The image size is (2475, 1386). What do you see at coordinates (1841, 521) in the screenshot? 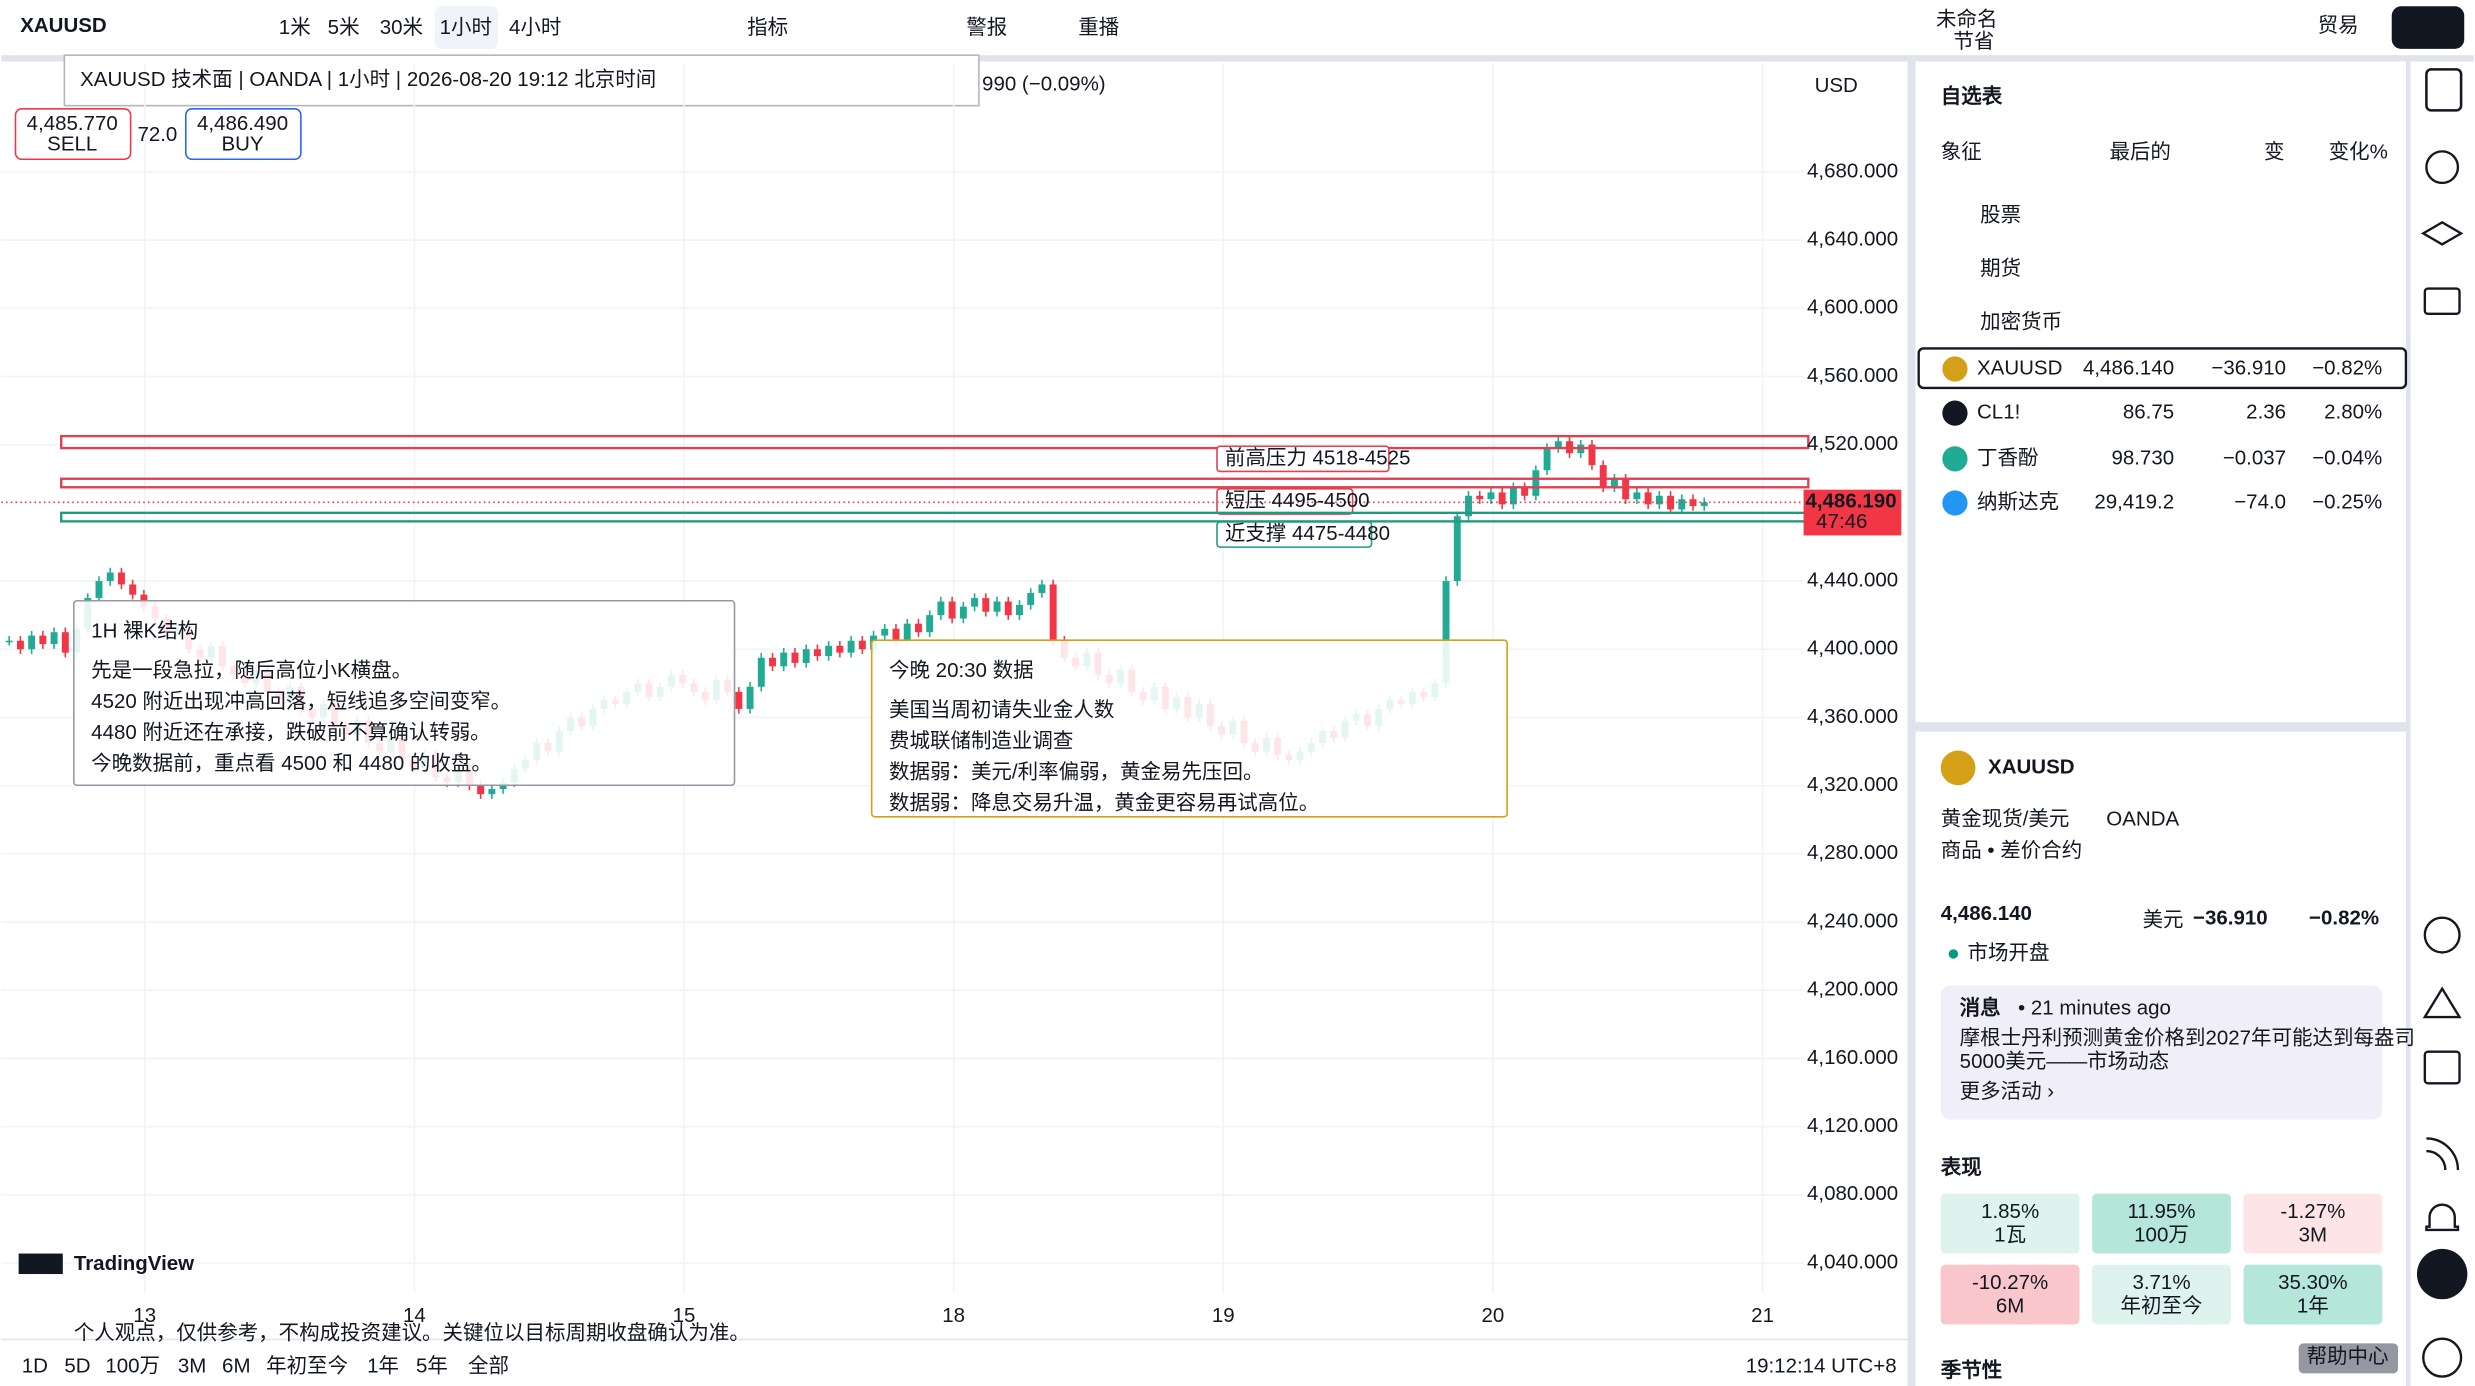
I see `countdown: 47:46` at bounding box center [1841, 521].